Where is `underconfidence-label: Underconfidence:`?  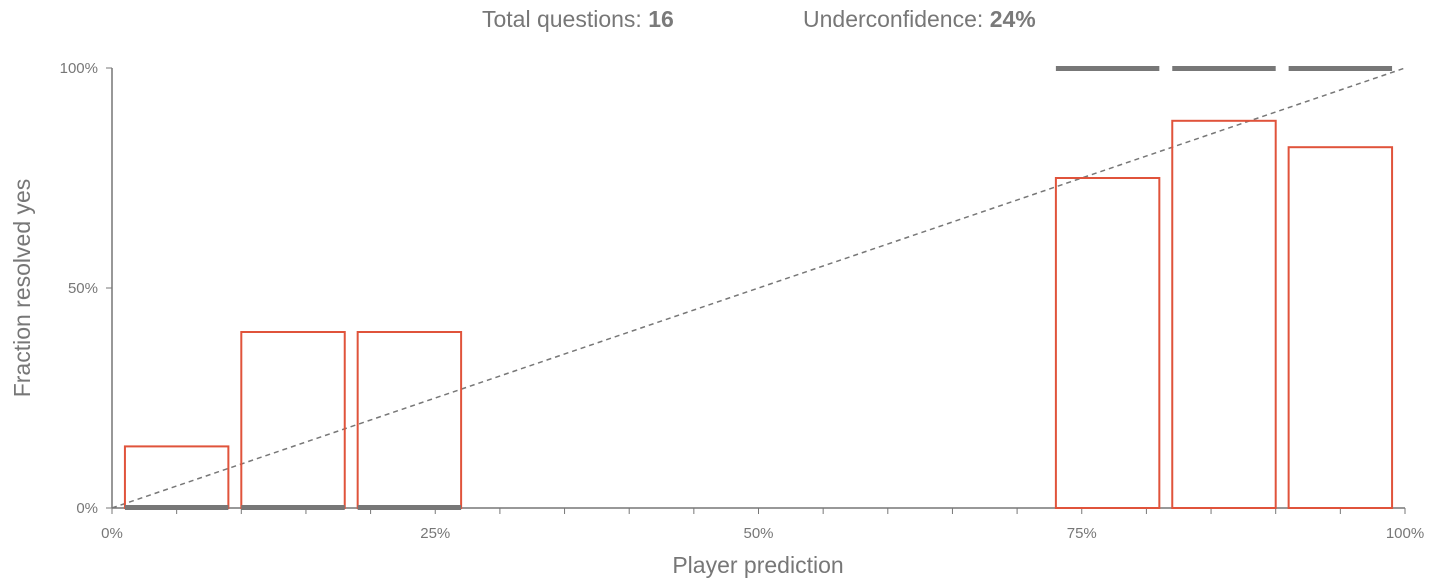 underconfidence-label: Underconfidence: is located at coordinates (893, 19).